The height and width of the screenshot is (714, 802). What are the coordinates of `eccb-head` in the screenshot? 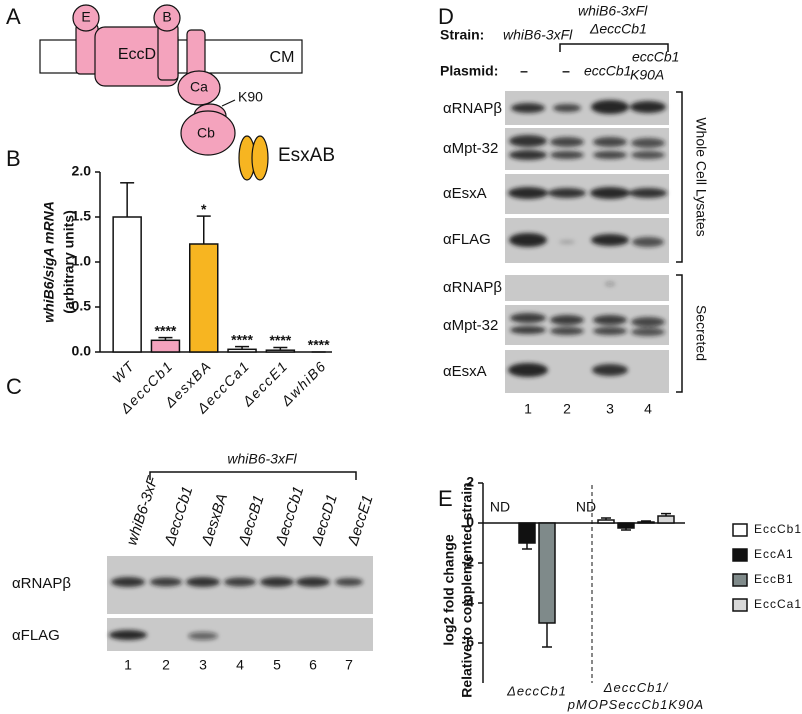 It's located at (167, 18).